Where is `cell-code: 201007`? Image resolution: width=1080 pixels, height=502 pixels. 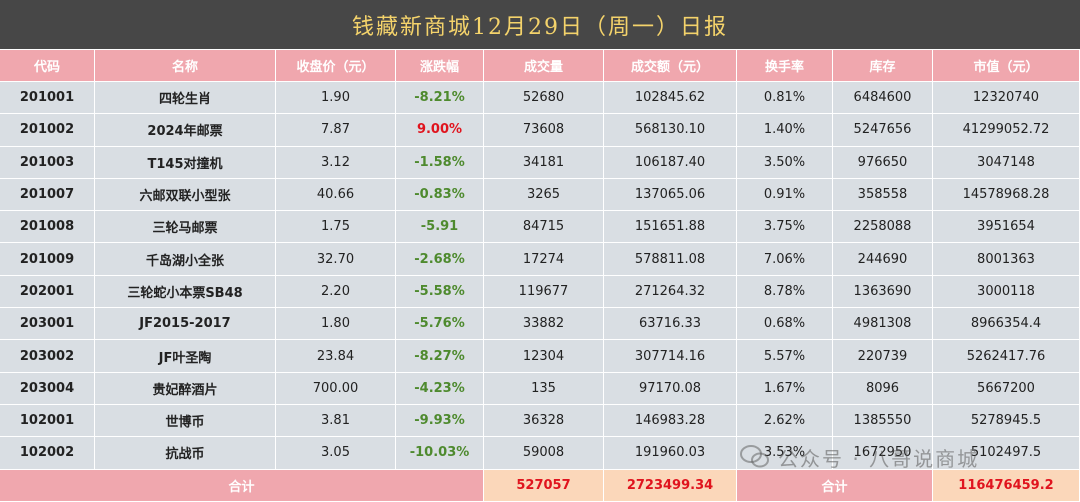
cell-code: 201007 is located at coordinates (47, 195).